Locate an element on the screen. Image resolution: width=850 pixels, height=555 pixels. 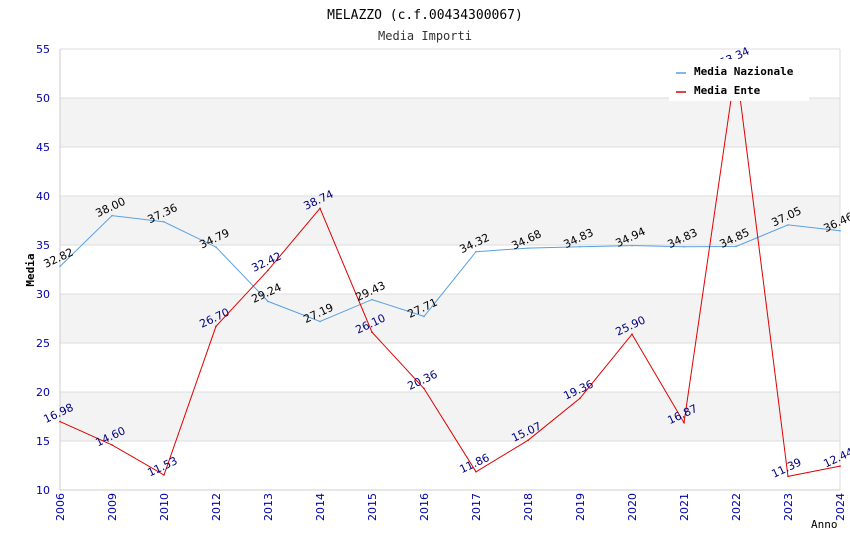
x-tick-label: 2018 is located at coordinates (528, 507).